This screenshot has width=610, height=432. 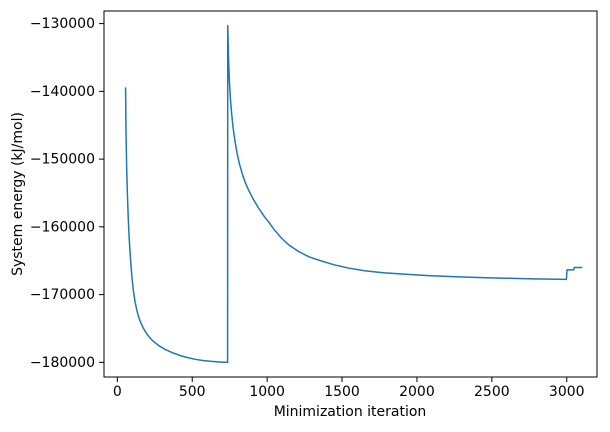 What do you see at coordinates (62, 24) in the screenshot?
I see `y-tick-label: −130000` at bounding box center [62, 24].